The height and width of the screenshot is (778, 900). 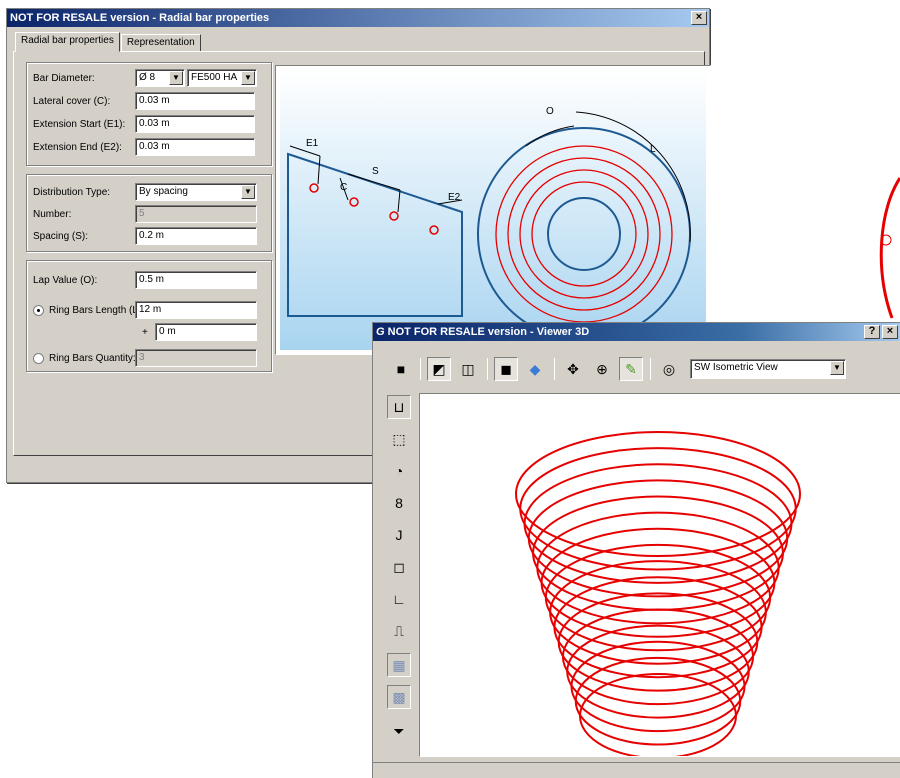 What do you see at coordinates (64, 78) in the screenshot?
I see `bar-diameter-label: Bar Diameter:` at bounding box center [64, 78].